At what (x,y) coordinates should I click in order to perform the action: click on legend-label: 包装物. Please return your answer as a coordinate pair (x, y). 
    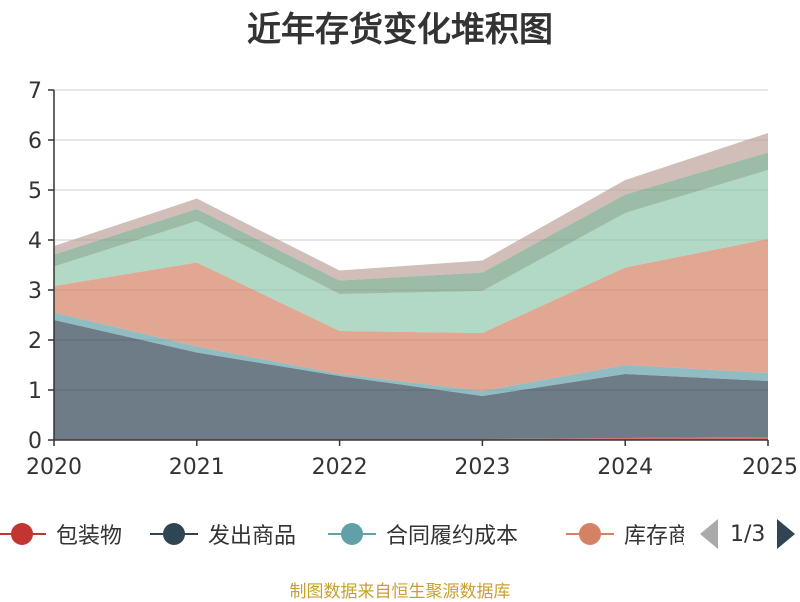
    Looking at the image, I should click on (89, 536).